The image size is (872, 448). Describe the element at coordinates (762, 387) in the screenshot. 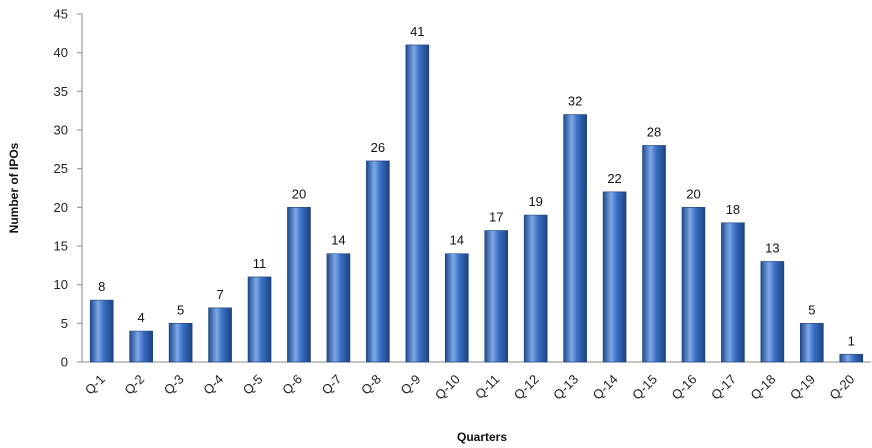

I see `x-tick-label: Q-18` at that location.